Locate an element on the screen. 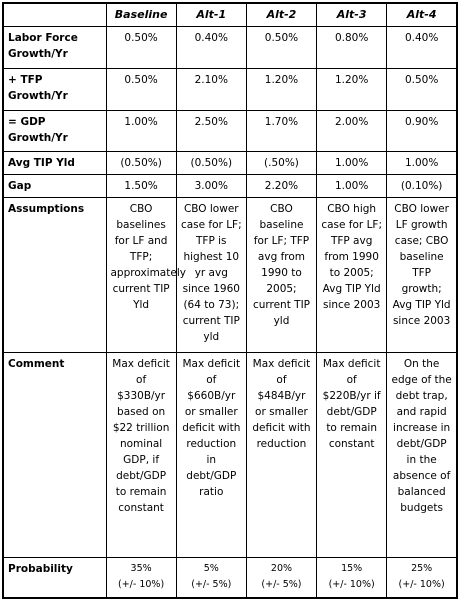 This screenshot has width=462, height=615. value-cell: (0.10%) is located at coordinates (422, 186).